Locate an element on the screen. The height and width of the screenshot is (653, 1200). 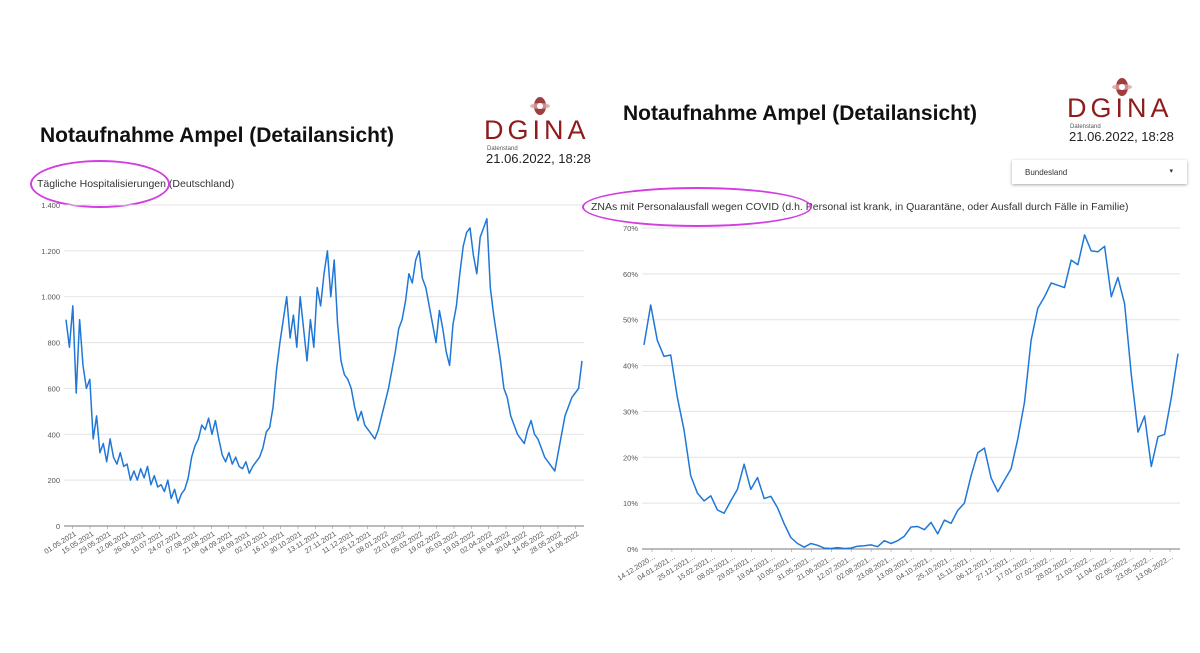
chevron-down-icon: ▾ is located at coordinates (1171, 171).